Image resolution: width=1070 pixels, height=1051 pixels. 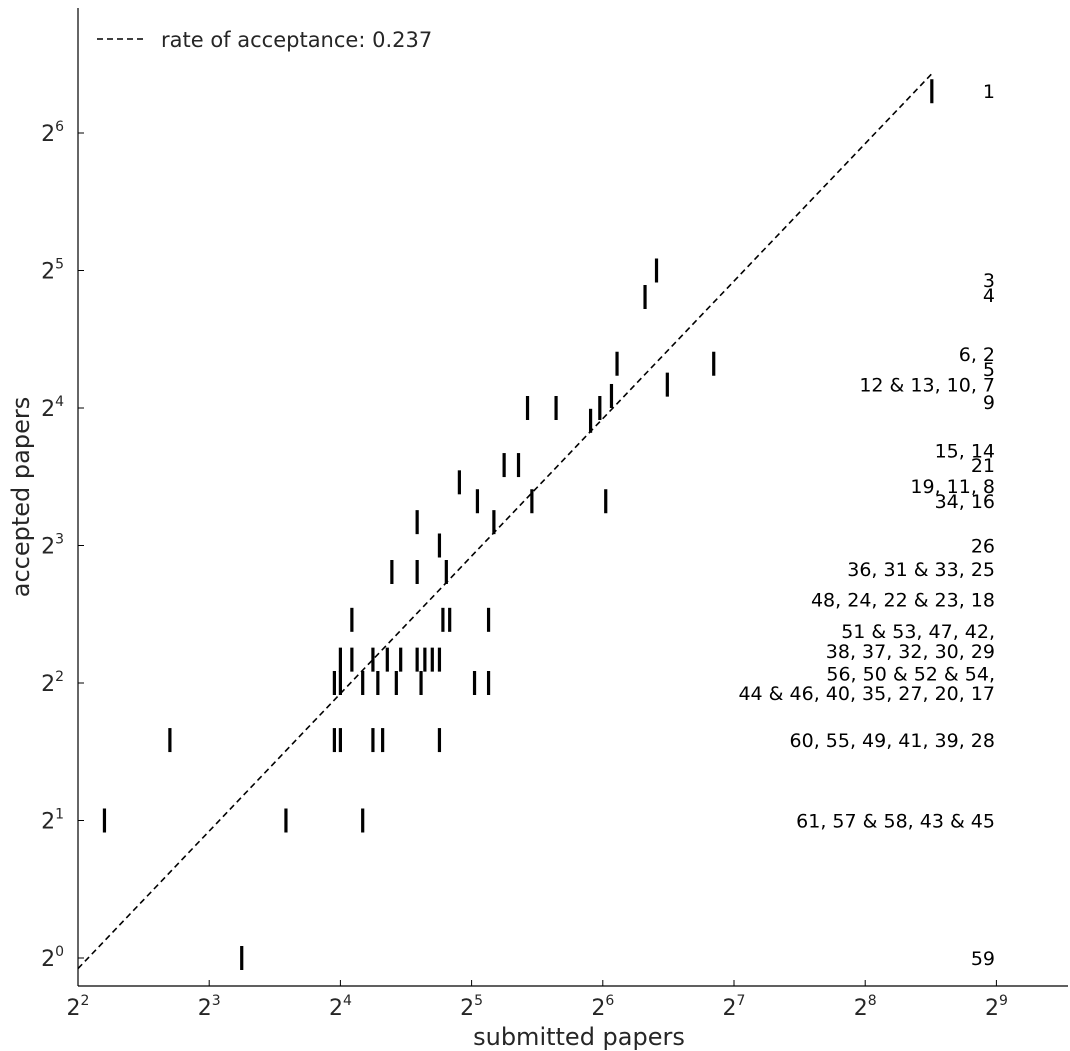 What do you see at coordinates (927, 386) in the screenshot?
I see `point-annotation: 12 & 13, 10, 7` at bounding box center [927, 386].